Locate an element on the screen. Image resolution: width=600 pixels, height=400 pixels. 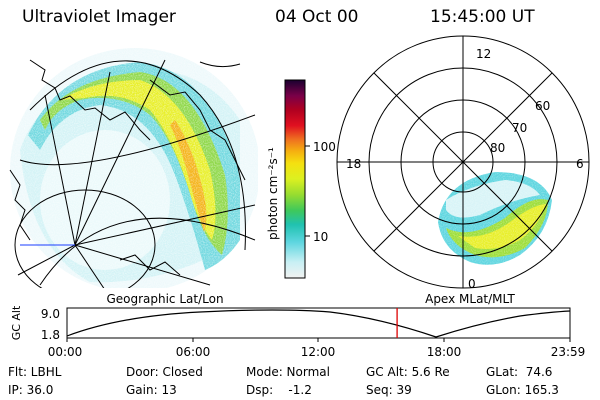
polar-caption: Apex MLat/MLT is located at coordinates (470, 299).